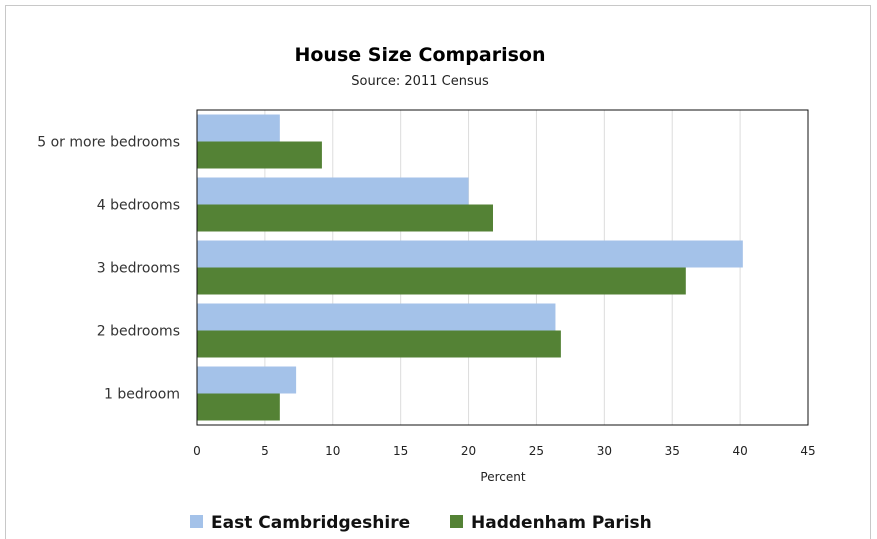  Describe the element at coordinates (197, 451) in the screenshot. I see `x-tick-label: 0` at that location.